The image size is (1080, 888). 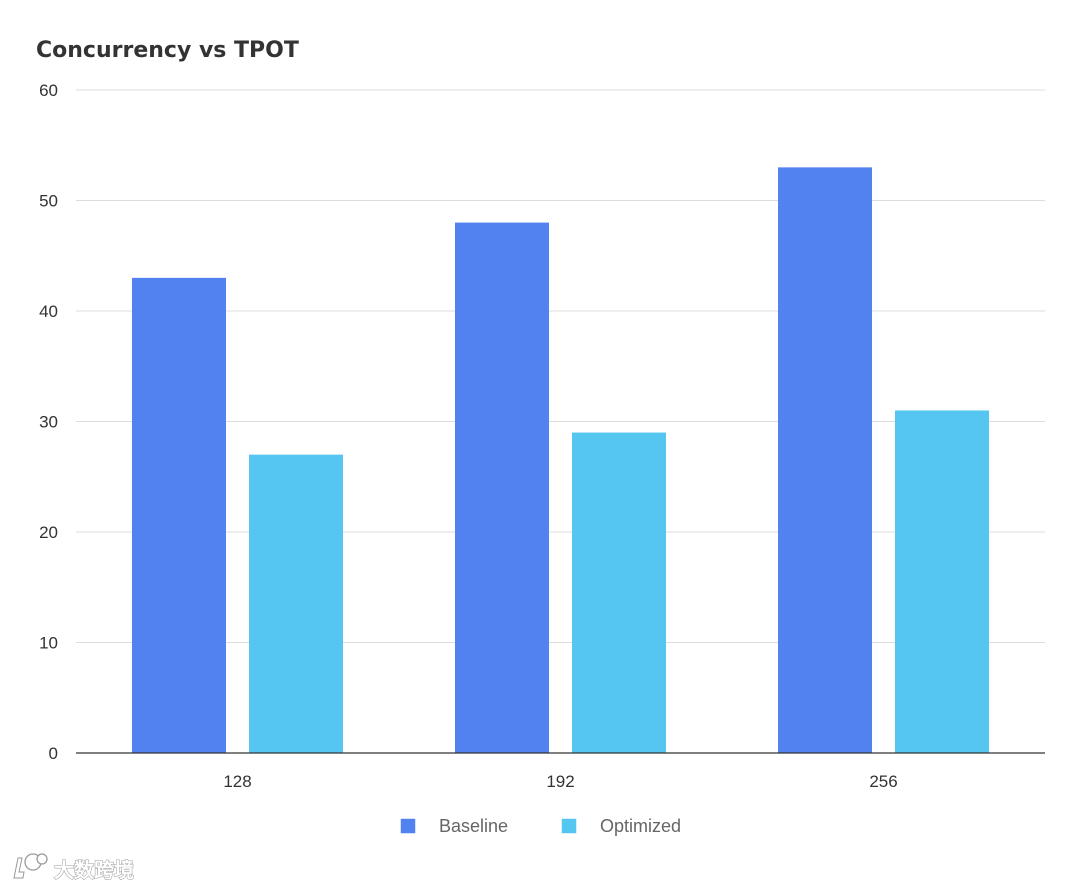 I want to click on legend-label-baseline: Baseline, so click(x=473, y=826).